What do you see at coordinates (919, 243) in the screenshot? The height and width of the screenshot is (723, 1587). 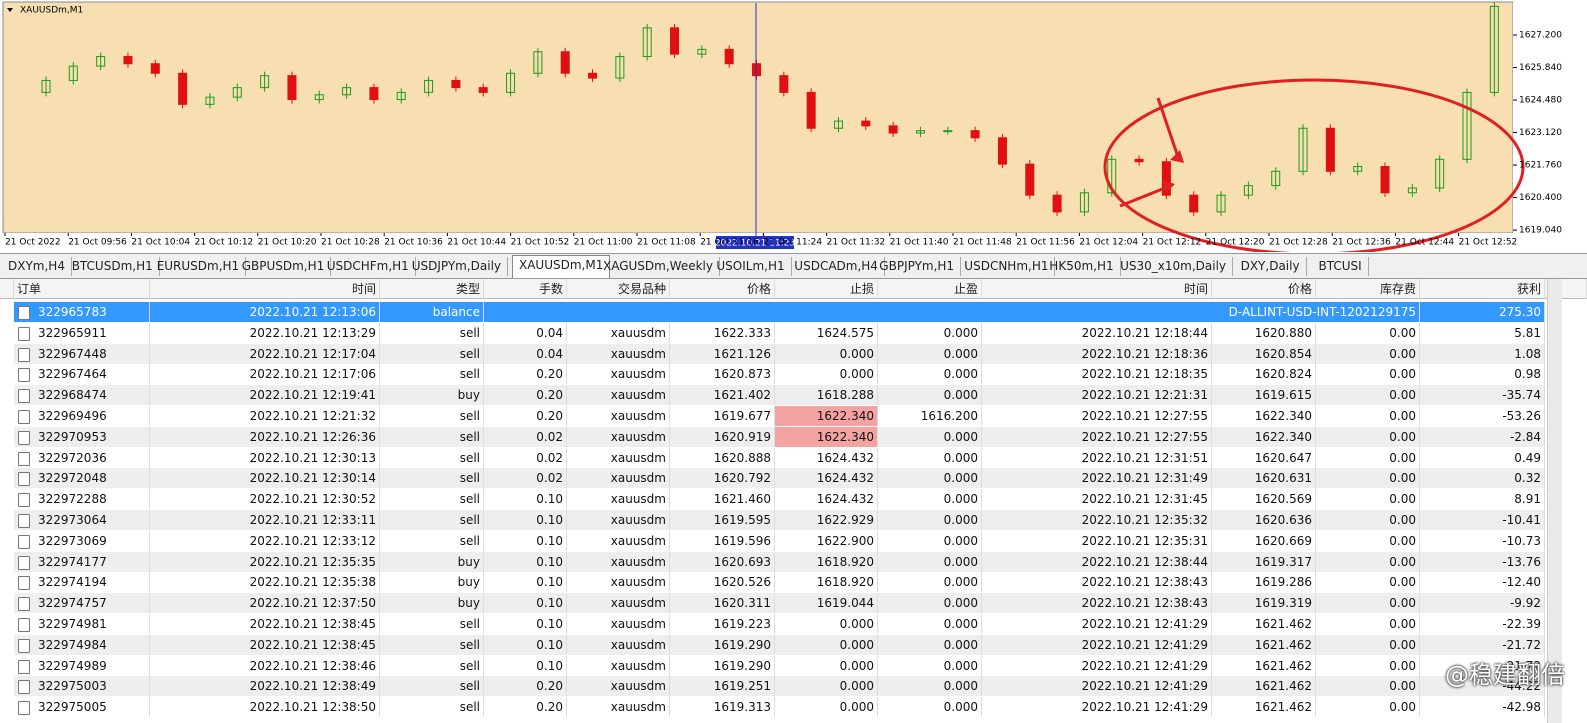 I see `x-tick-label: 21 Oct 11:40` at bounding box center [919, 243].